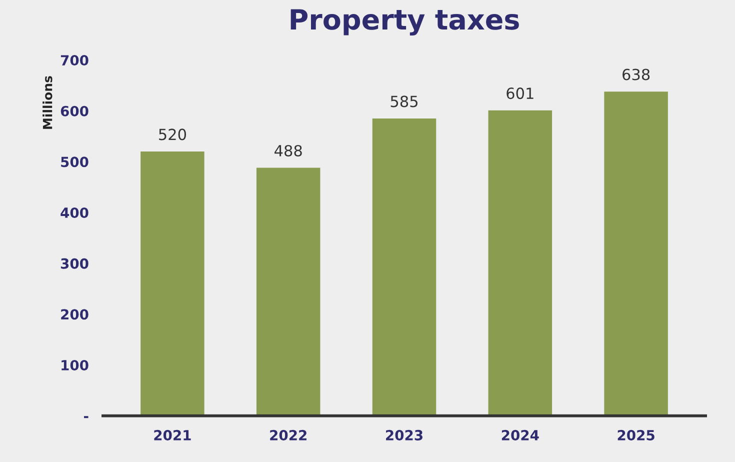 The width and height of the screenshot is (735, 462). What do you see at coordinates (404, 22) in the screenshot?
I see `chart-title: Property taxes` at bounding box center [404, 22].